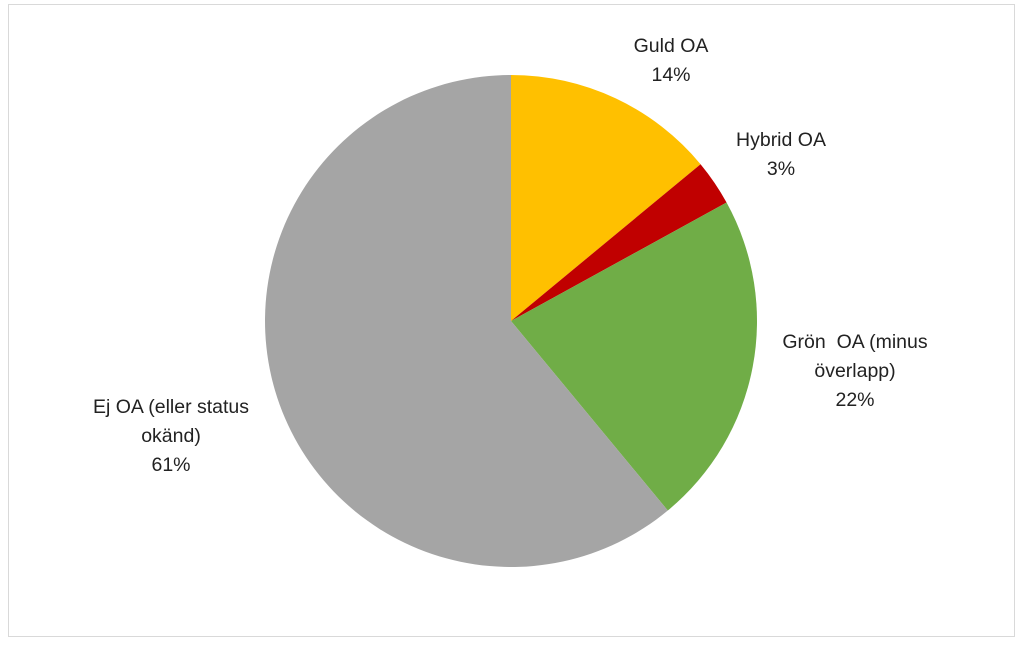  Describe the element at coordinates (854, 342) in the screenshot. I see `slice-name-label: Grön OA (minus` at that location.